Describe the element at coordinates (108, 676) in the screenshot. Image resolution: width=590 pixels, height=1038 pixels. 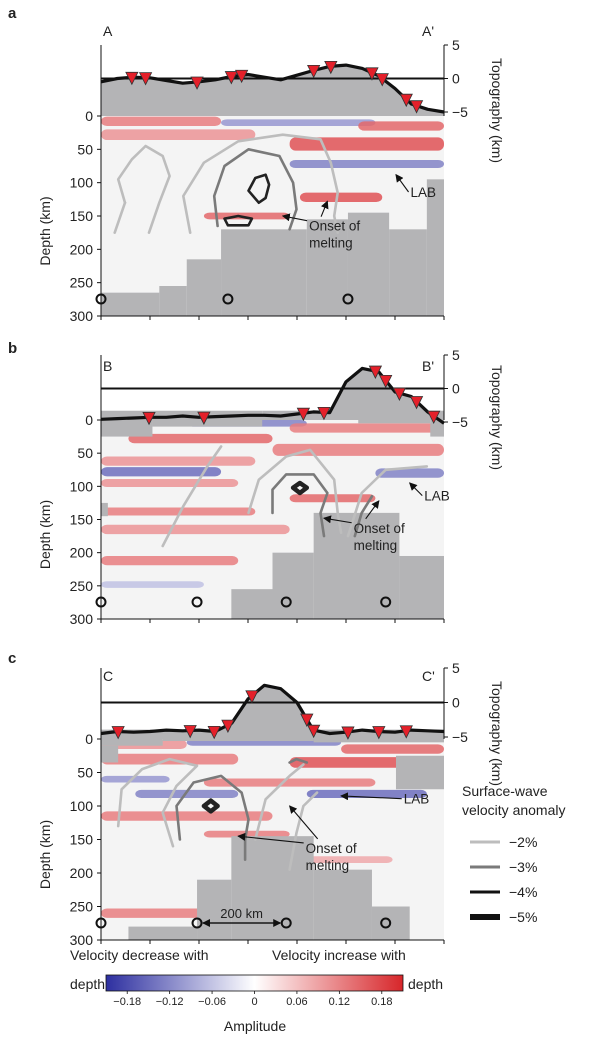
I see `profile-start-label: C` at that location.